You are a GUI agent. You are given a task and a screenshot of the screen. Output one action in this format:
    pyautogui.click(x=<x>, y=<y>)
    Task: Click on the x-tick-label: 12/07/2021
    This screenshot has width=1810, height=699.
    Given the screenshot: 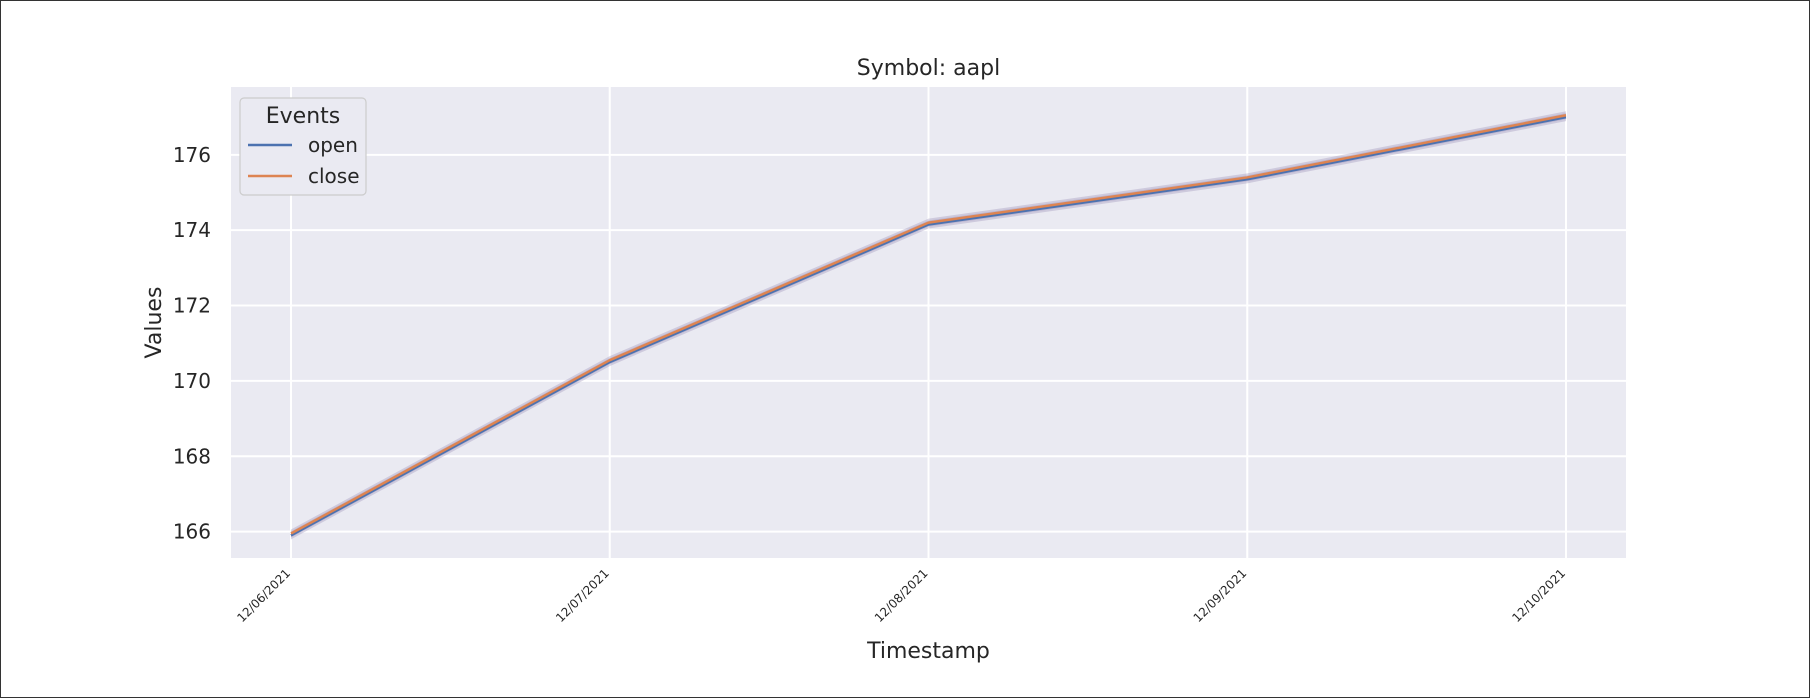 What is the action you would take?
    pyautogui.click(x=582, y=595)
    